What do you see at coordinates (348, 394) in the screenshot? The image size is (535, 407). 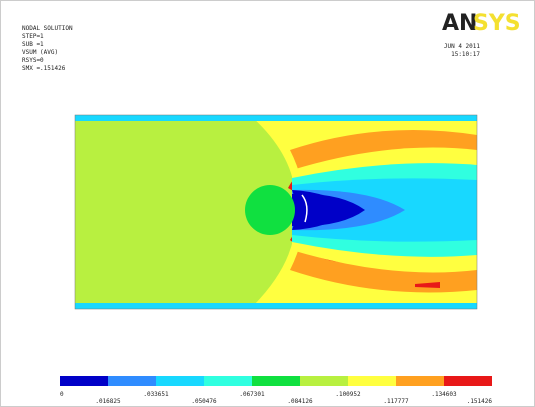 I see `legend-label: .100952` at bounding box center [348, 394].